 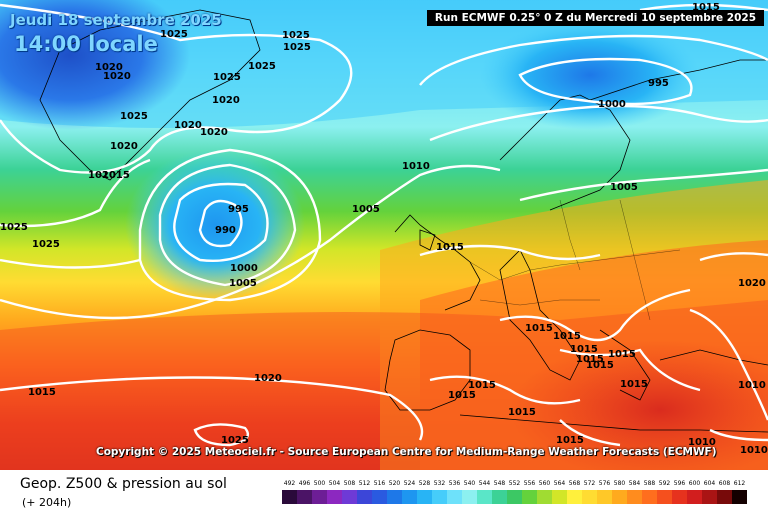 What do you see at coordinates (664, 483) in the screenshot?
I see `legend-value-label: 592` at bounding box center [664, 483].